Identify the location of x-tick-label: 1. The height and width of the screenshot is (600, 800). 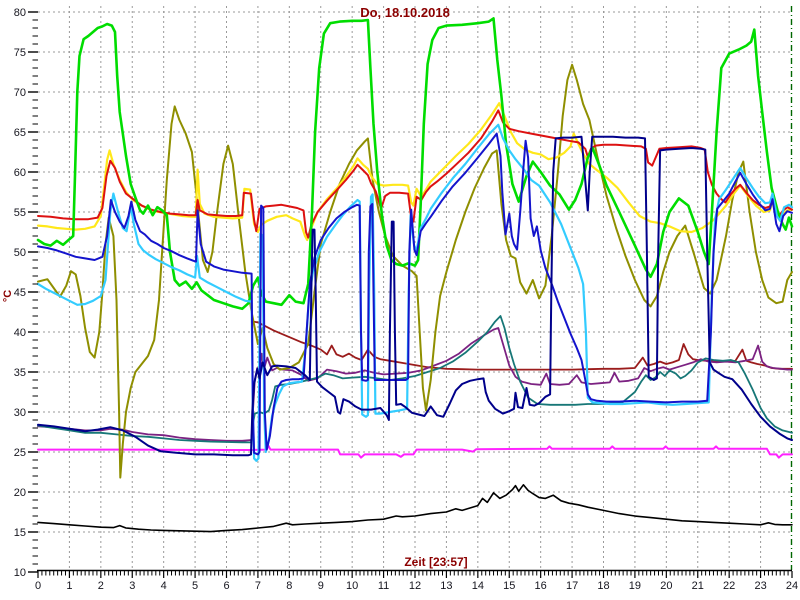
(69, 586).